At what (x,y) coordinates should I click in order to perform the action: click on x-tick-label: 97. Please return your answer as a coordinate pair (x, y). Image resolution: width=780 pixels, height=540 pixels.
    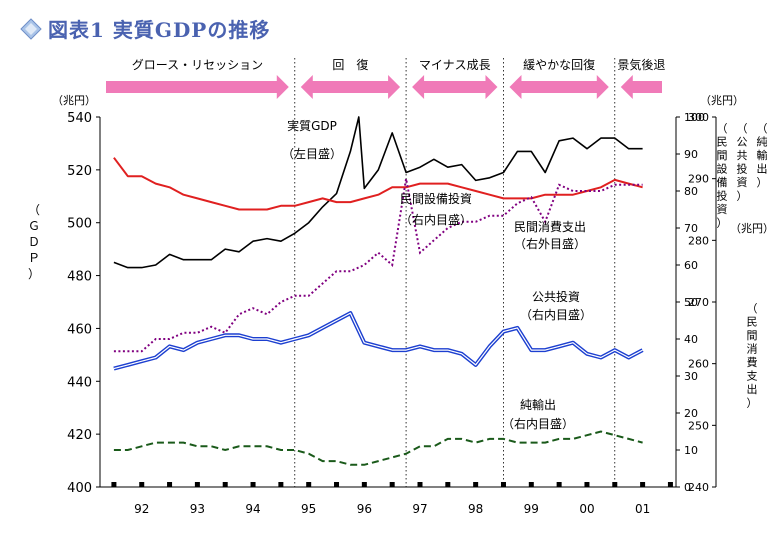
    Looking at the image, I should click on (419, 509).